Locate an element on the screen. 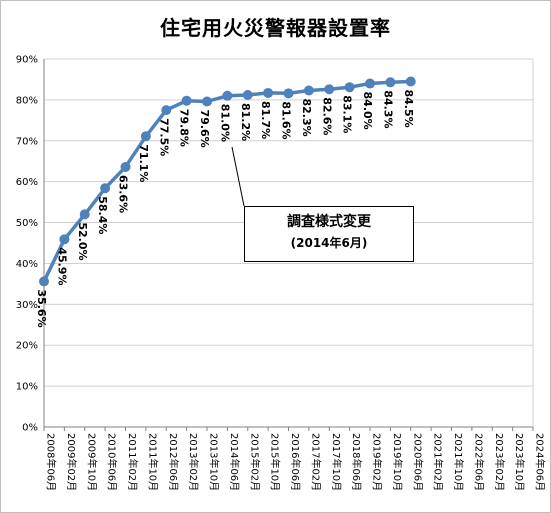  data-label: 81.6% is located at coordinates (286, 120).